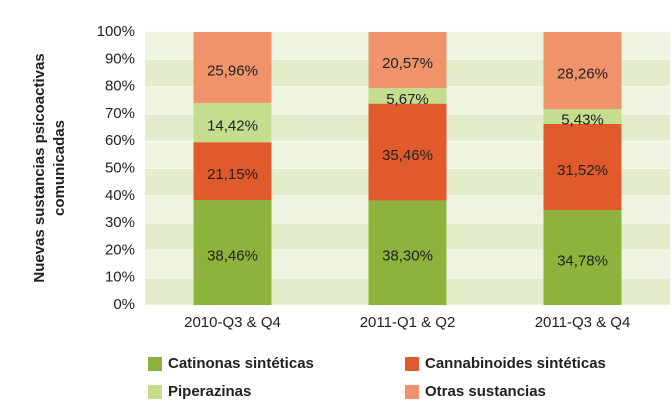 The height and width of the screenshot is (406, 672). What do you see at coordinates (241, 363) in the screenshot?
I see `legend-label: Catinonas sintéticas` at bounding box center [241, 363].